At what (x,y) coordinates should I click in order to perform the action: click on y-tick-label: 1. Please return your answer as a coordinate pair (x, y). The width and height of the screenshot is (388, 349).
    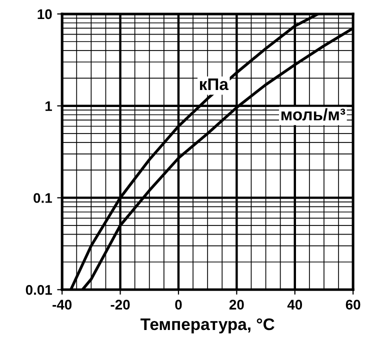
    Looking at the image, I should click on (49, 106).